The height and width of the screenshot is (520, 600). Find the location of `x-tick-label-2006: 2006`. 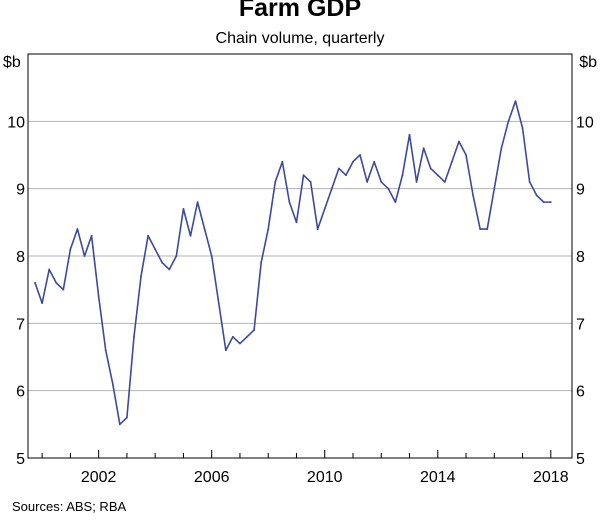

x-tick-label-2006: 2006 is located at coordinates (212, 477).